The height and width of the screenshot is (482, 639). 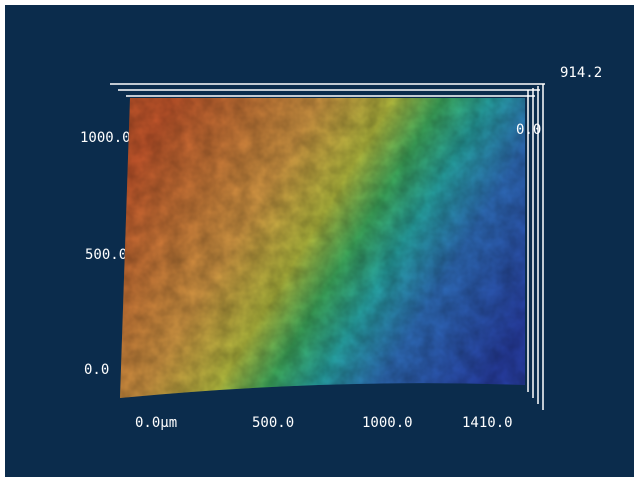 I want to click on y-axis-labels: 1000.0 500.0 0.0, so click(x=105, y=254).